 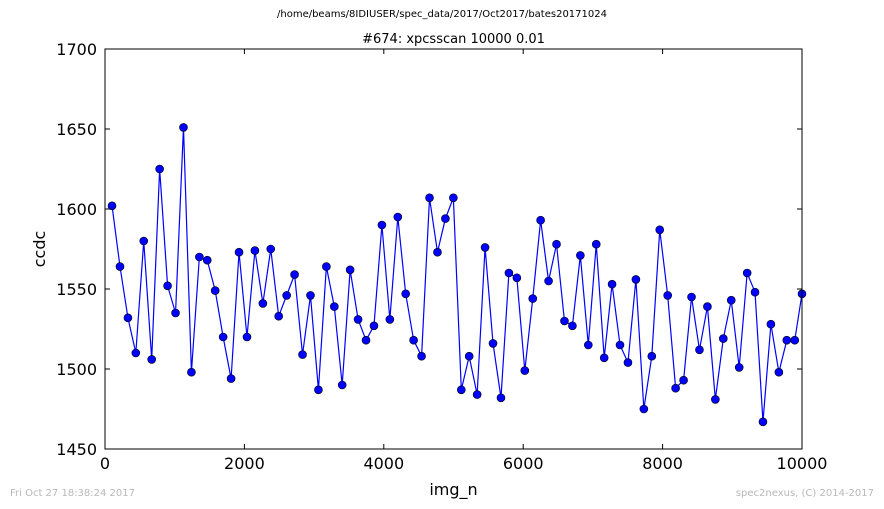 I want to click on y-tick-label: 1700, so click(x=76, y=49).